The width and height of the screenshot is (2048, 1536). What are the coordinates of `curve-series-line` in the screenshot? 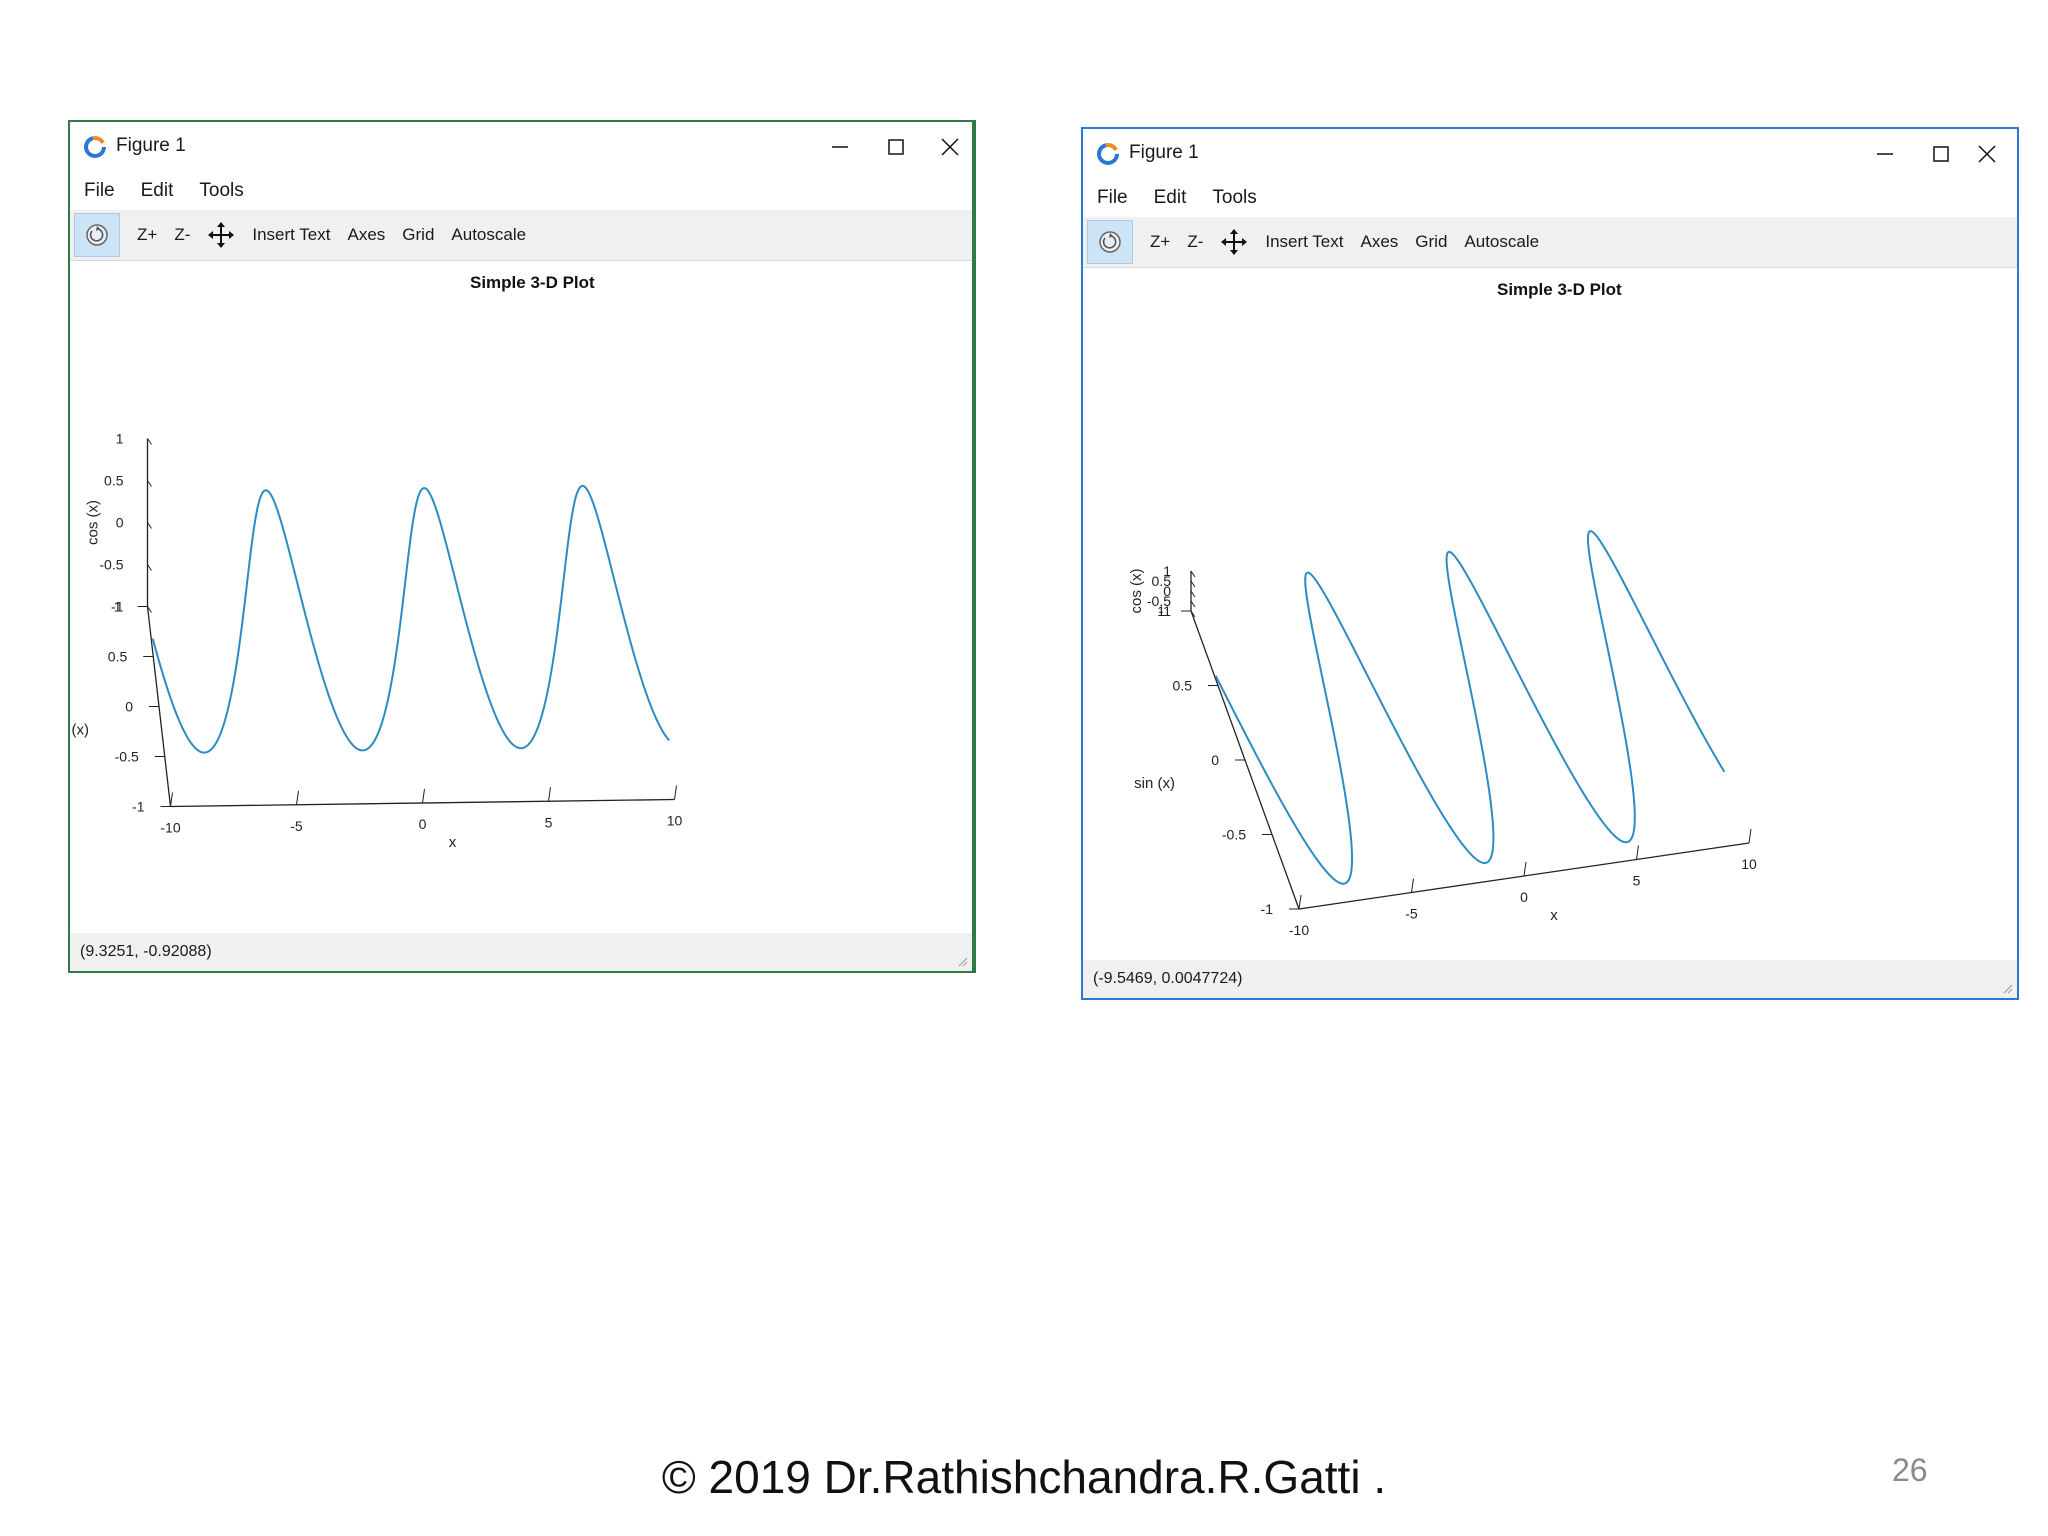 It's located at (1470, 707).